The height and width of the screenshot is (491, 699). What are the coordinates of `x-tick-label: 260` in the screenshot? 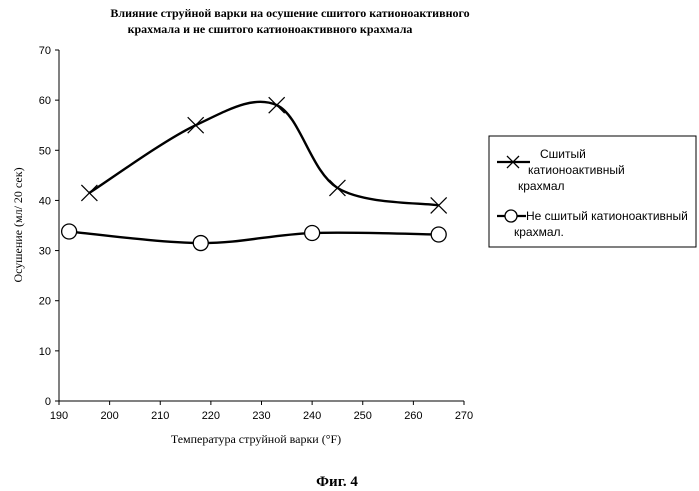 It's located at (413, 416).